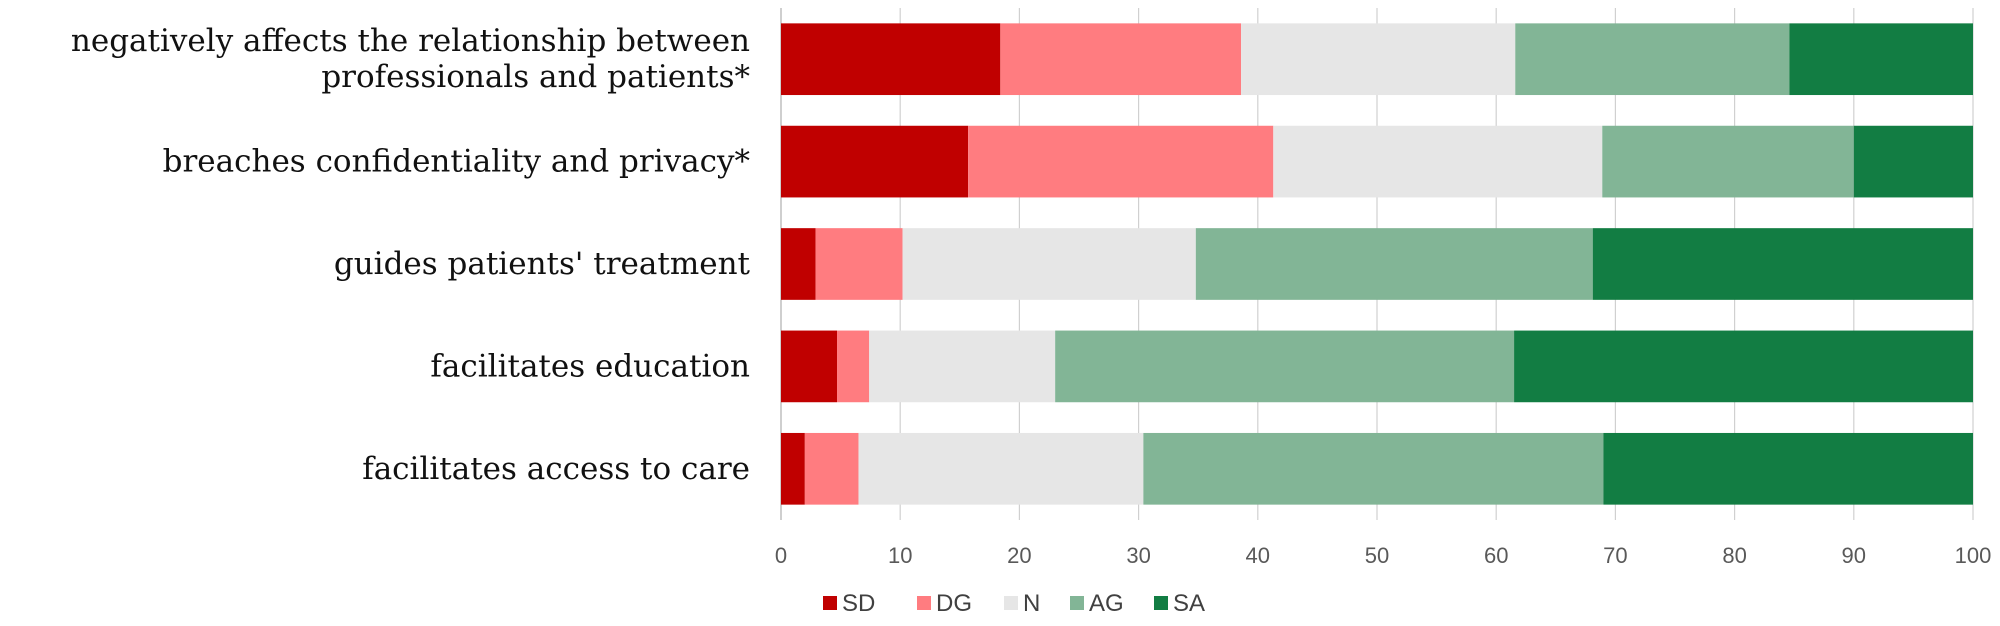  What do you see at coordinates (1011, 603) in the screenshot?
I see `legend-swatch-n` at bounding box center [1011, 603].